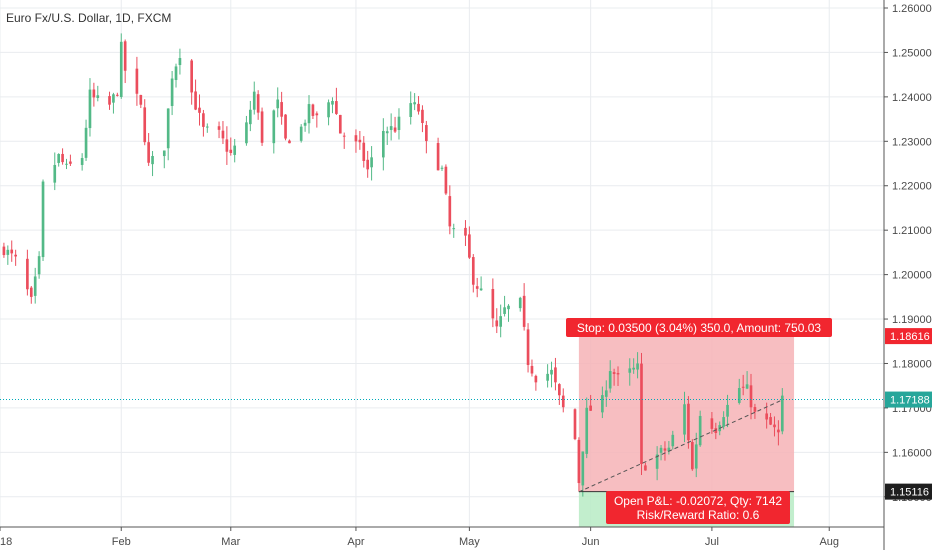  What do you see at coordinates (419, 537) in the screenshot?
I see `time-axis: 2018 Feb Mar Apr May Jun Jul Aug` at bounding box center [419, 537].